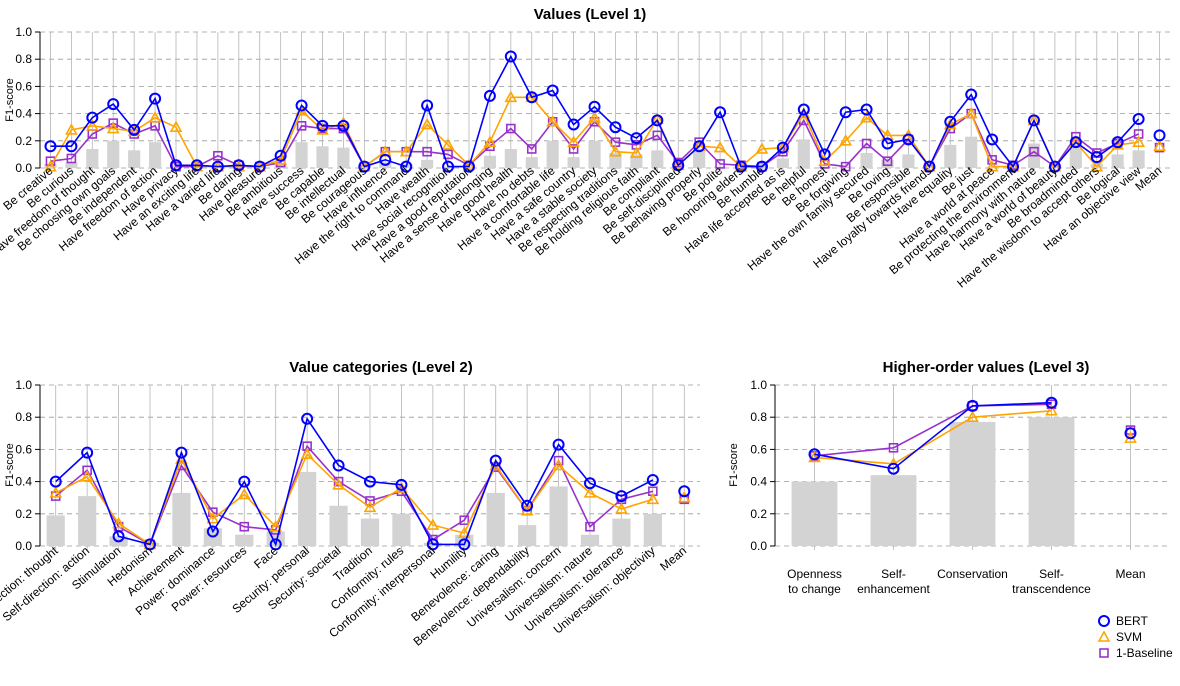 This screenshot has width=1180, height=686. Describe the element at coordinates (590, 14) in the screenshot. I see `panel-title: Values (Level 1)` at that location.